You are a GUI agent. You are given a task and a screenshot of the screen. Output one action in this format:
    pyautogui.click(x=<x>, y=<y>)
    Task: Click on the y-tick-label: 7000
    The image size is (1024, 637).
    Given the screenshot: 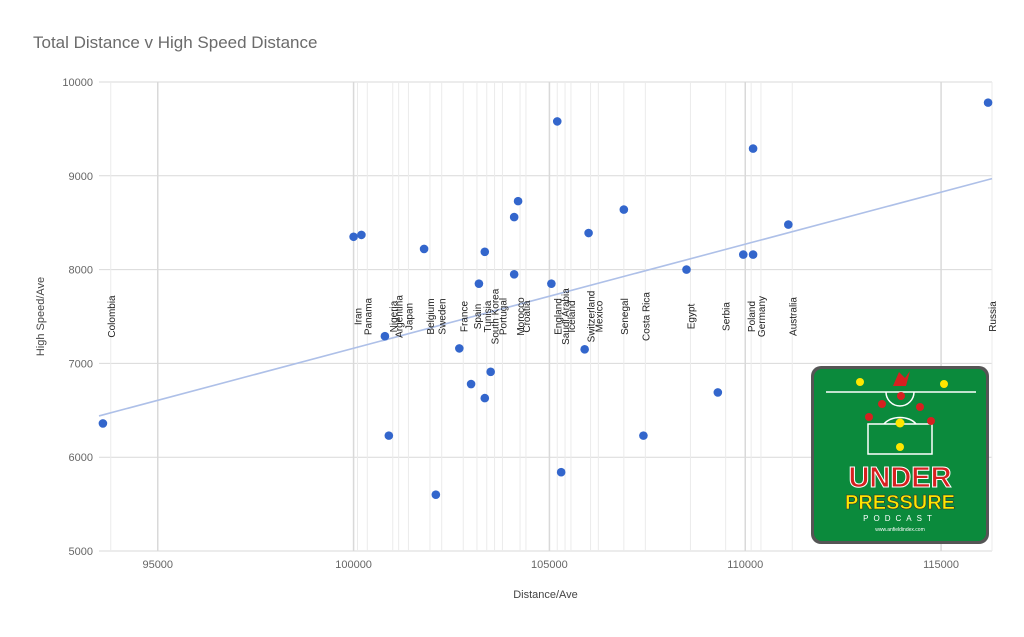 What is the action you would take?
    pyautogui.click(x=81, y=364)
    